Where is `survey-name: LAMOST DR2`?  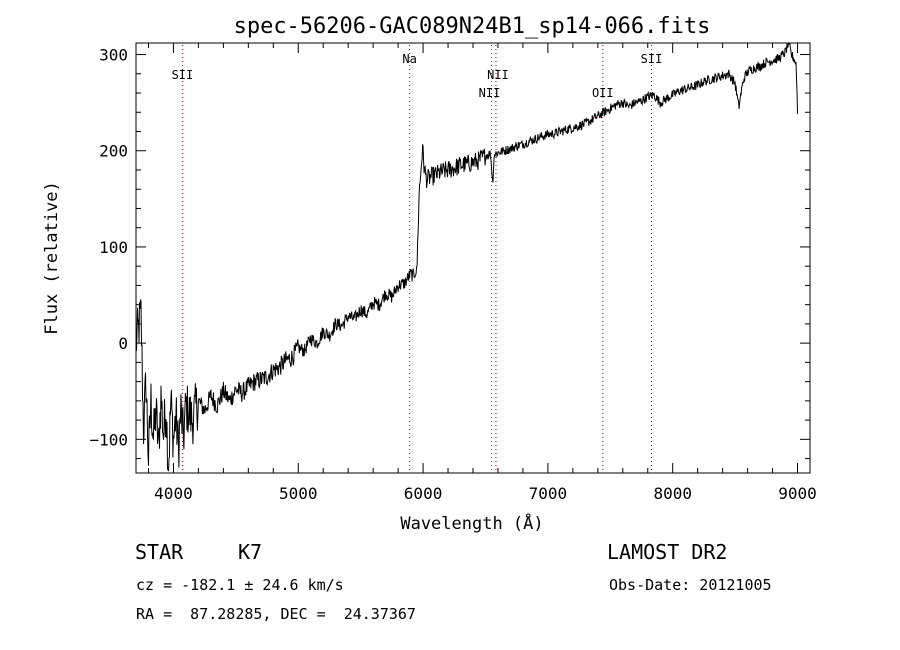
survey-name: LAMOST DR2 is located at coordinates (667, 552).